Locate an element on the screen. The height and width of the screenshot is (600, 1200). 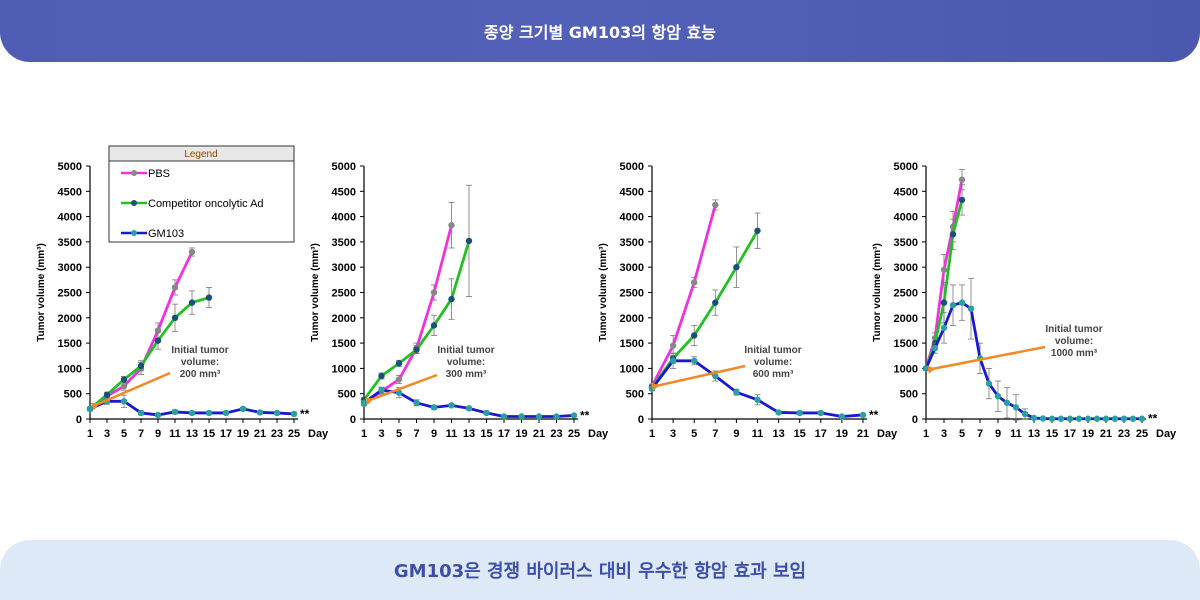
header-banner: 종양 크기별 GM103의 항암 효능 is located at coordinates (600, 31).